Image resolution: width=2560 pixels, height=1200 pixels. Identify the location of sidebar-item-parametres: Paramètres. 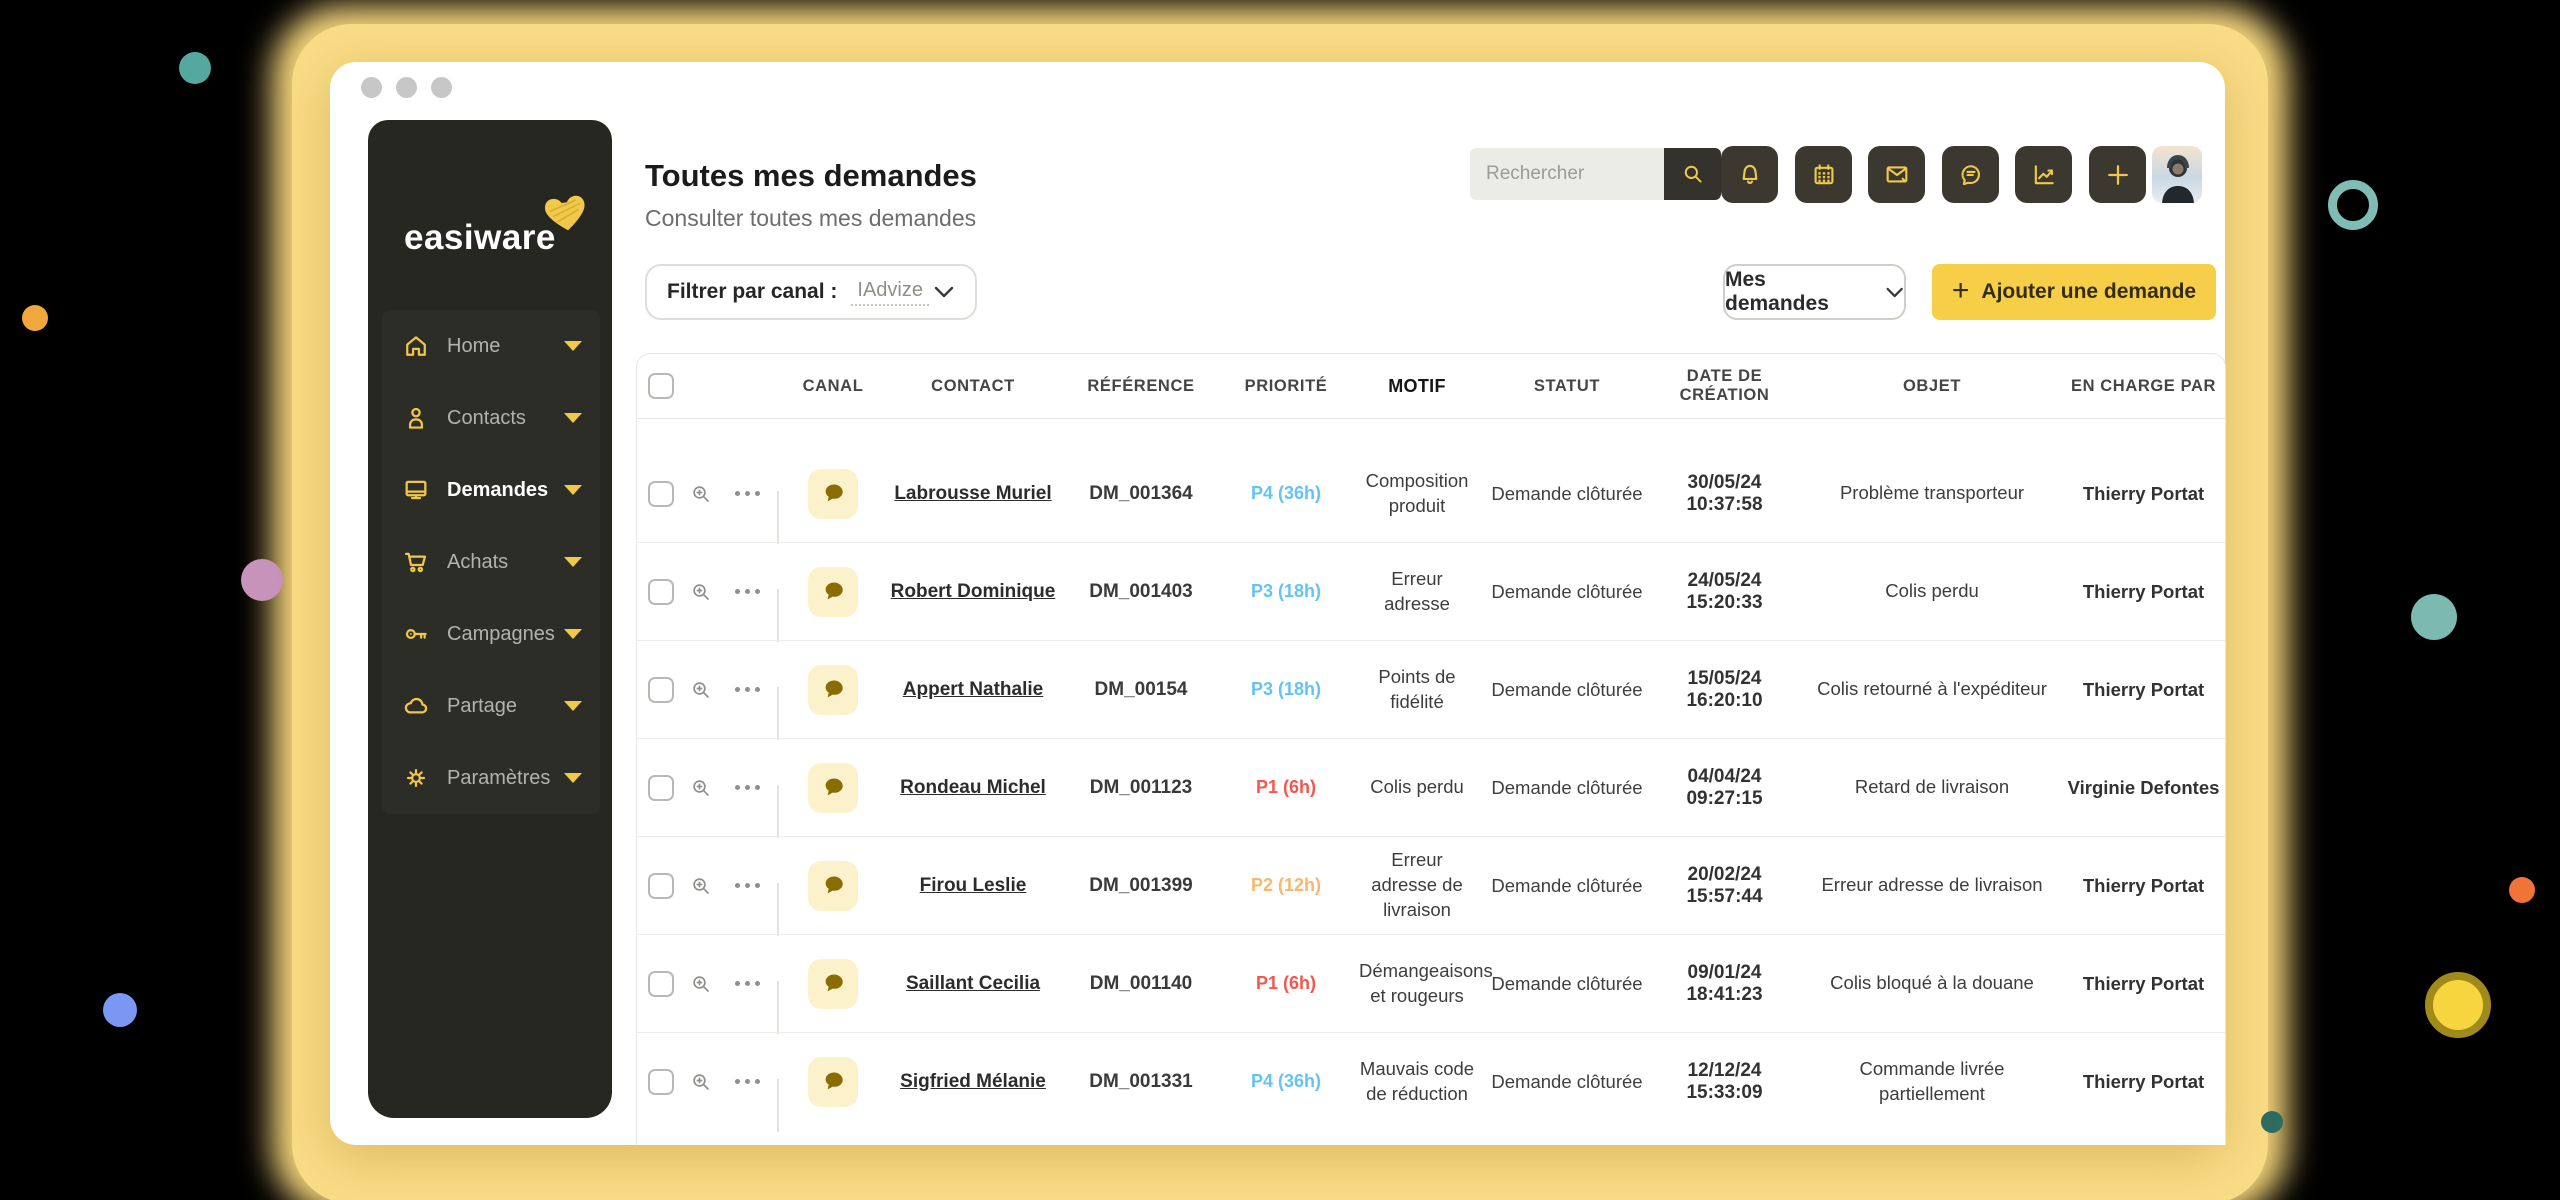
(491, 778).